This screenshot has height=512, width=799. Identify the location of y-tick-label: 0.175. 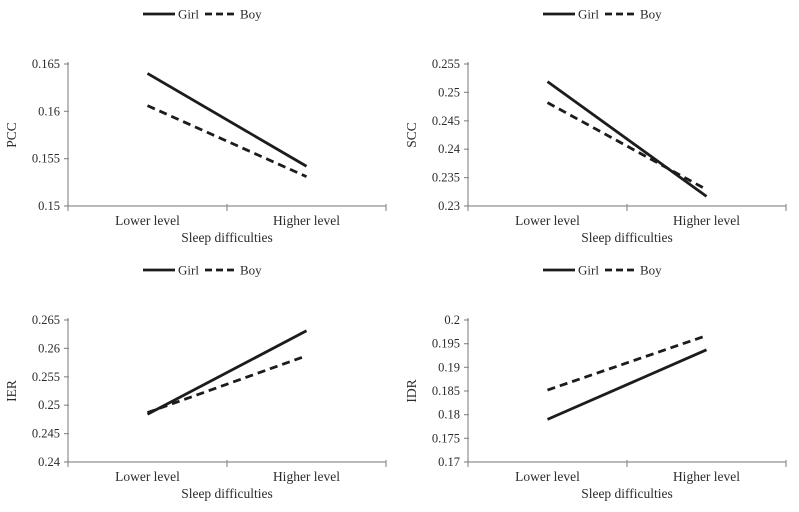
(445, 438).